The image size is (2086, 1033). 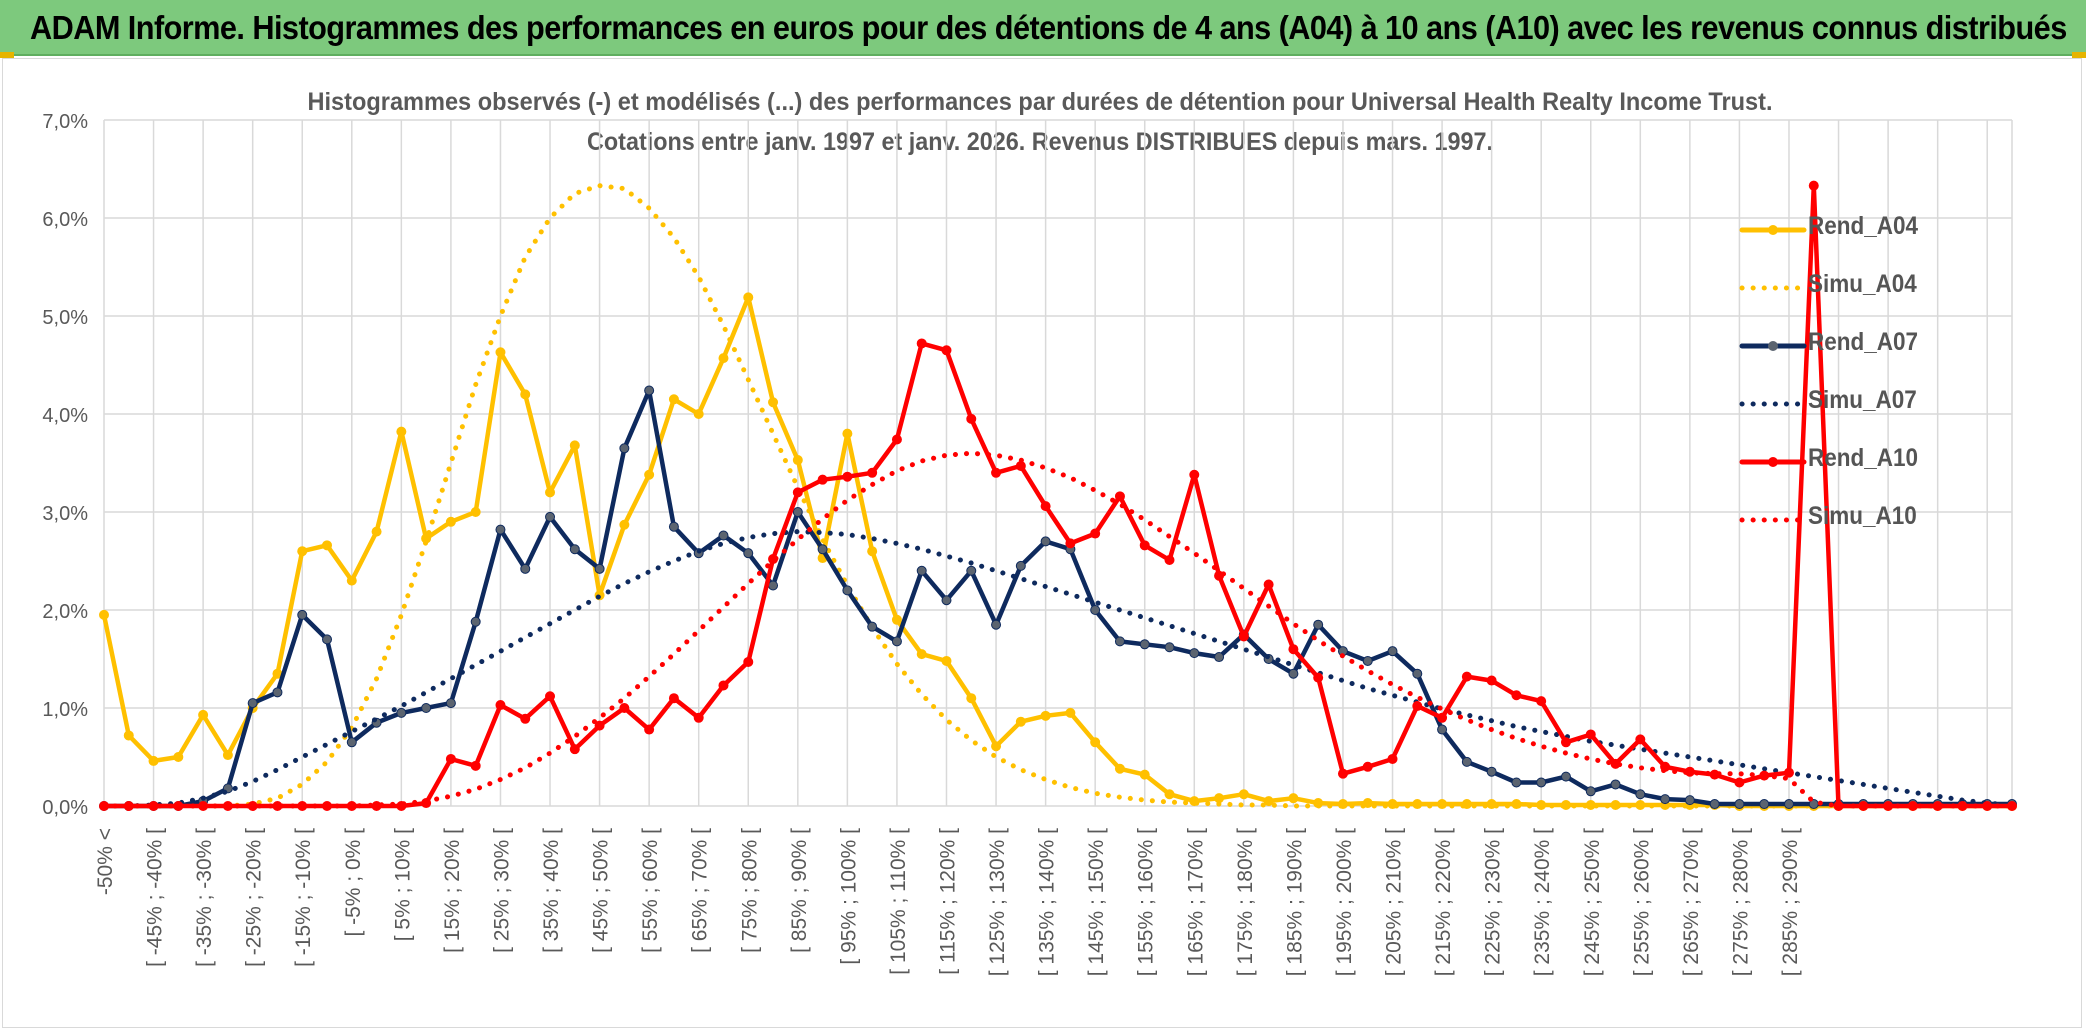 What do you see at coordinates (303, 897) in the screenshot?
I see `x-tick-label: [ -15% ; -10% [` at bounding box center [303, 897].